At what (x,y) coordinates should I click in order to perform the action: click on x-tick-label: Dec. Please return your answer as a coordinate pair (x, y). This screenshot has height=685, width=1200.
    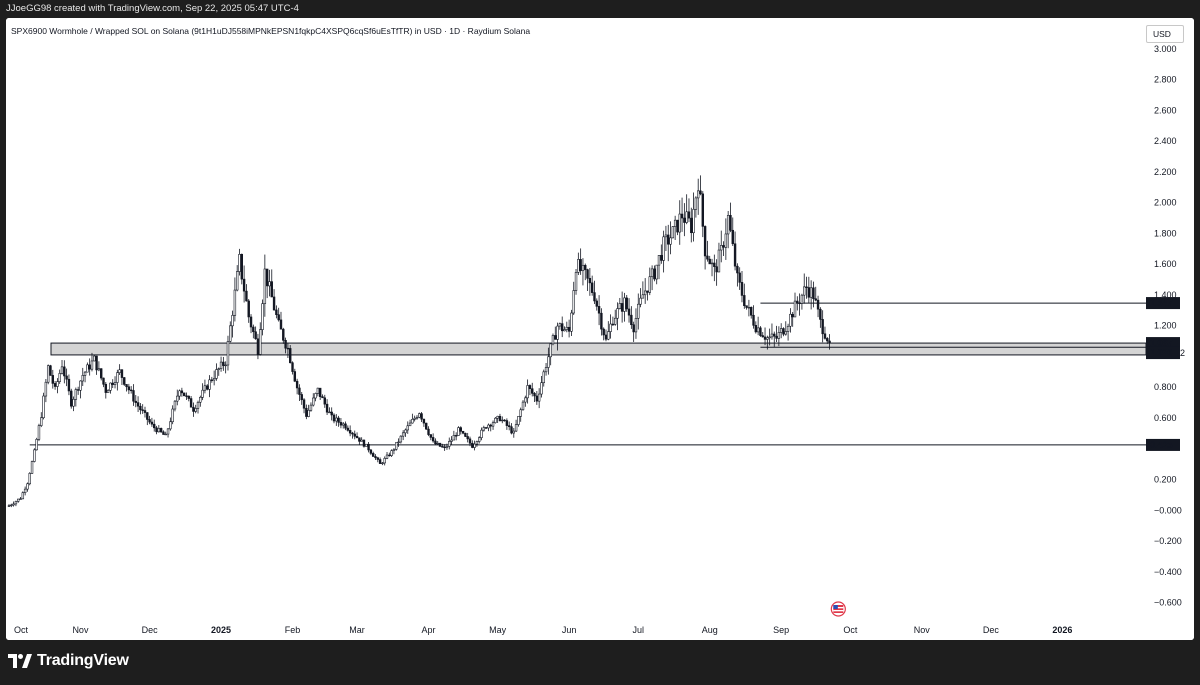
    Looking at the image, I should click on (150, 630).